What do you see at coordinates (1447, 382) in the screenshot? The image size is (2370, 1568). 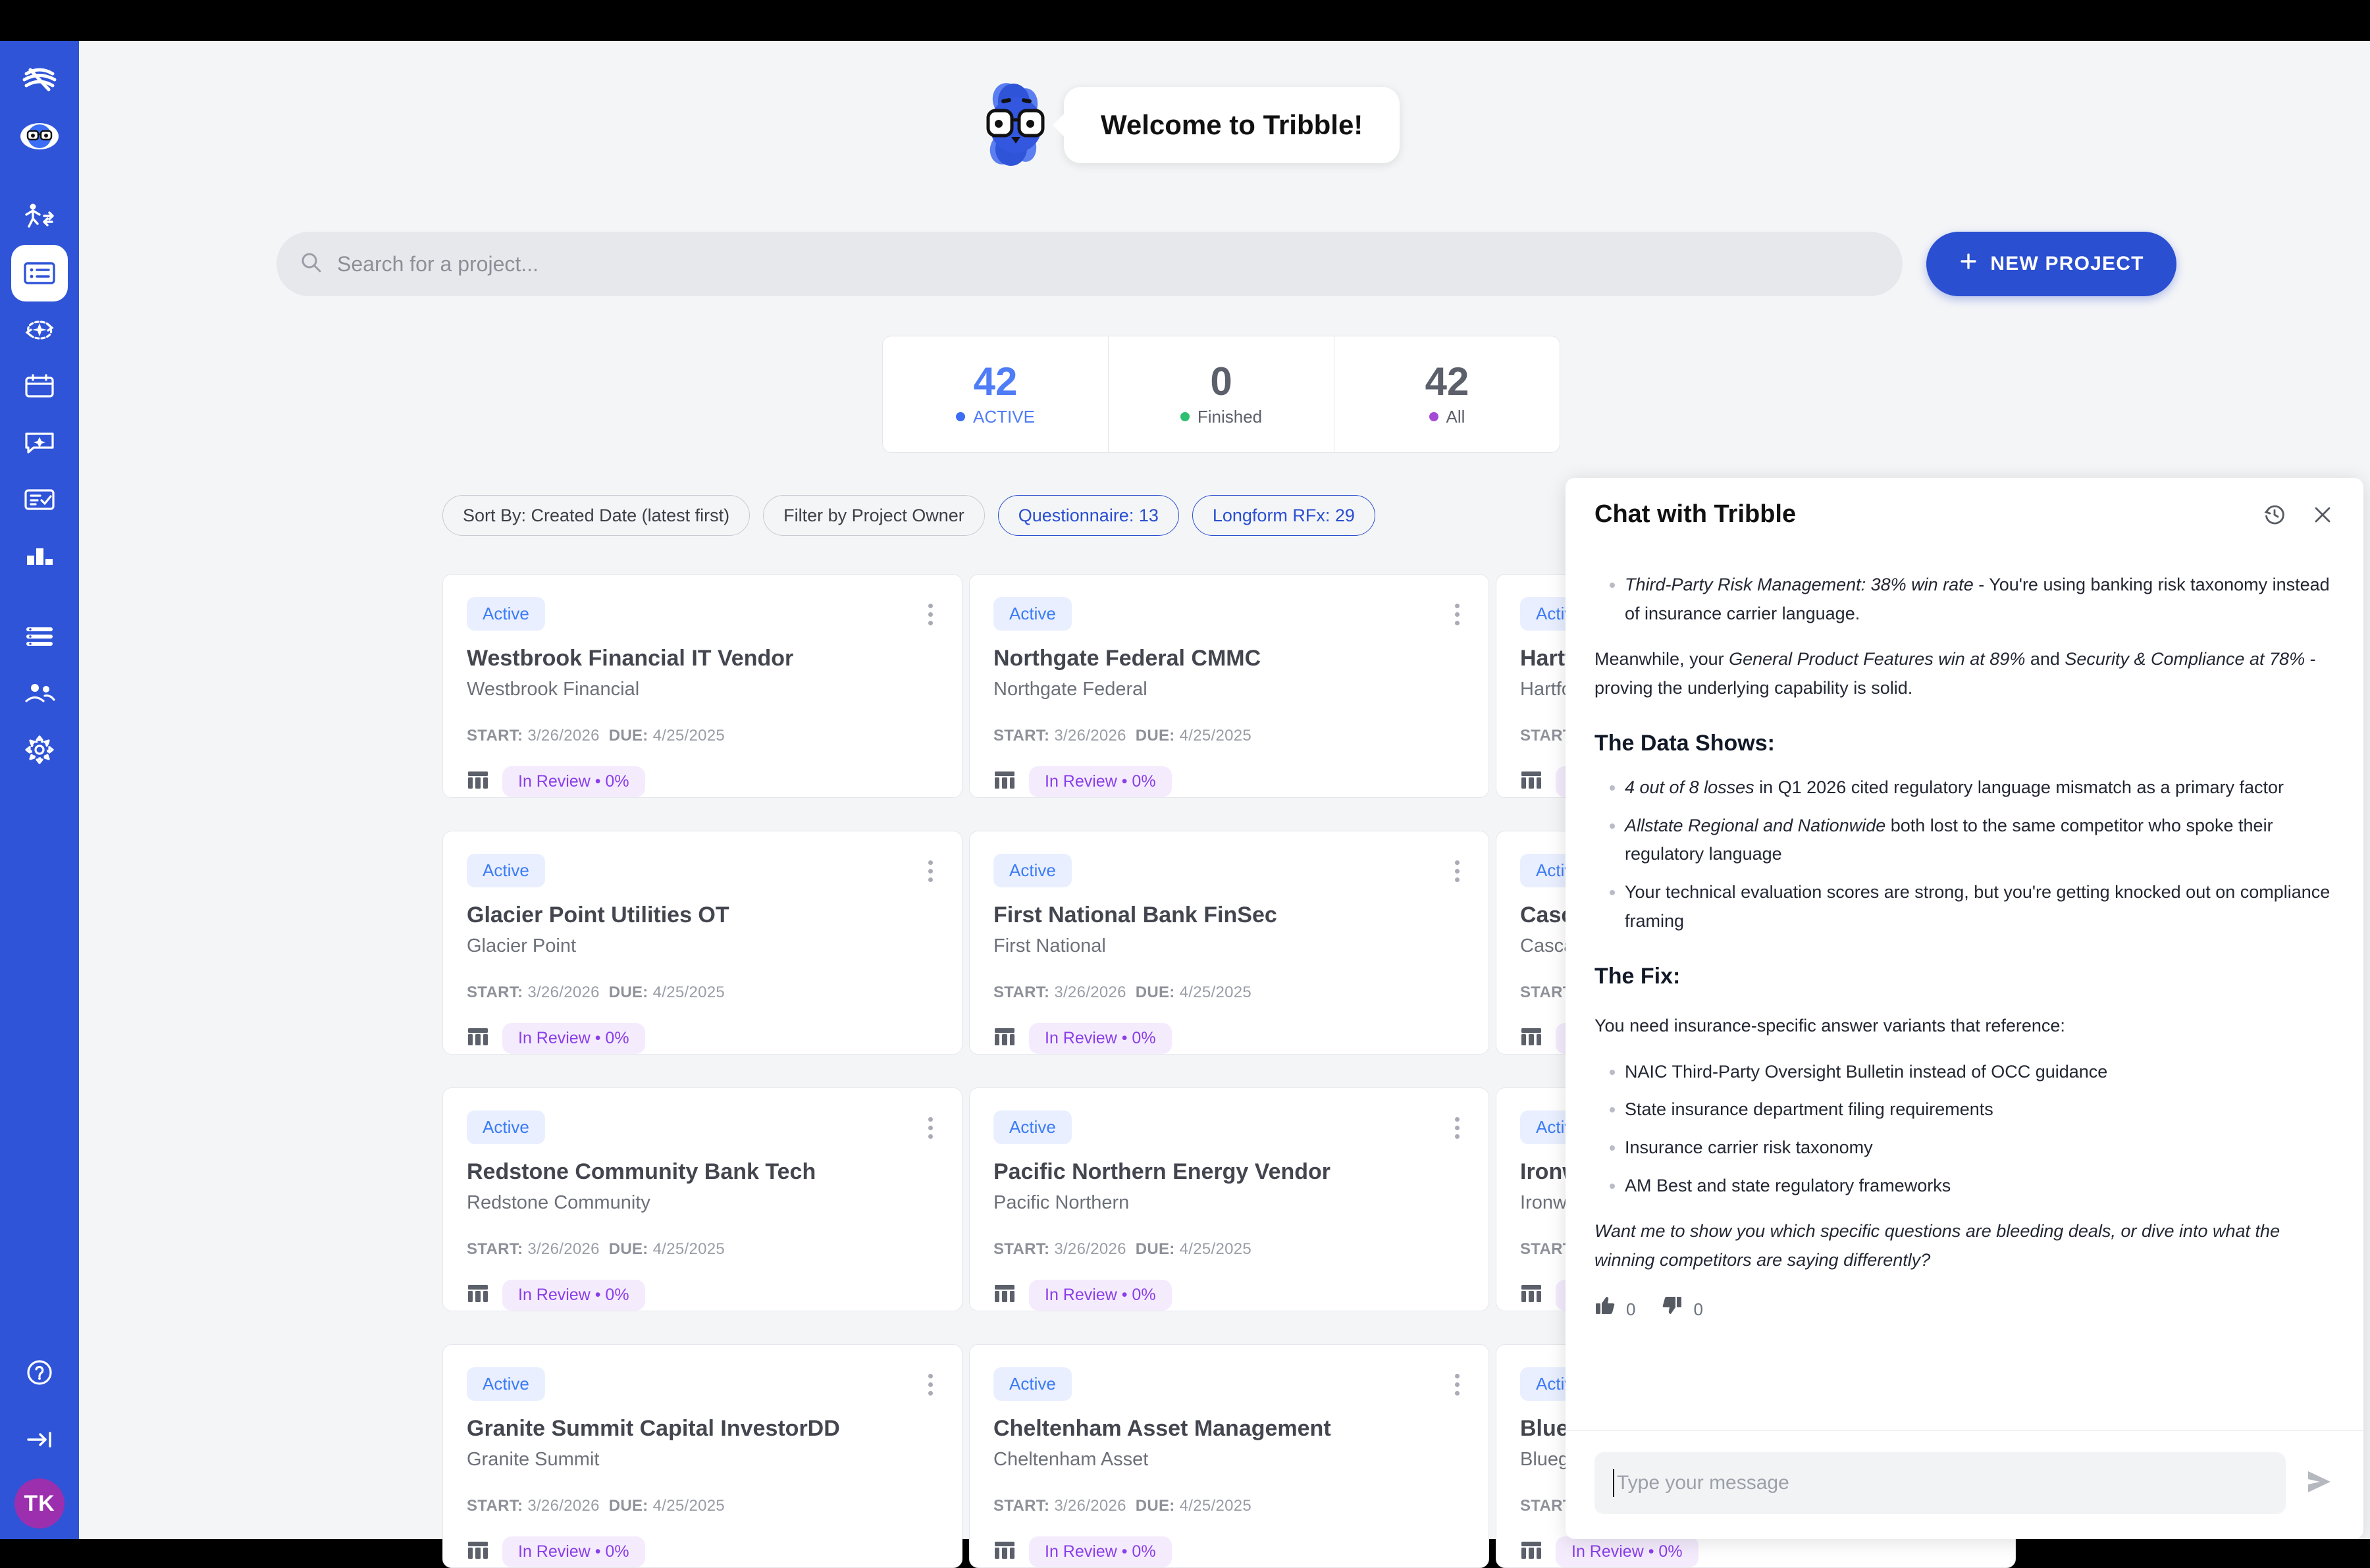 I see `stat-all-count: 42` at bounding box center [1447, 382].